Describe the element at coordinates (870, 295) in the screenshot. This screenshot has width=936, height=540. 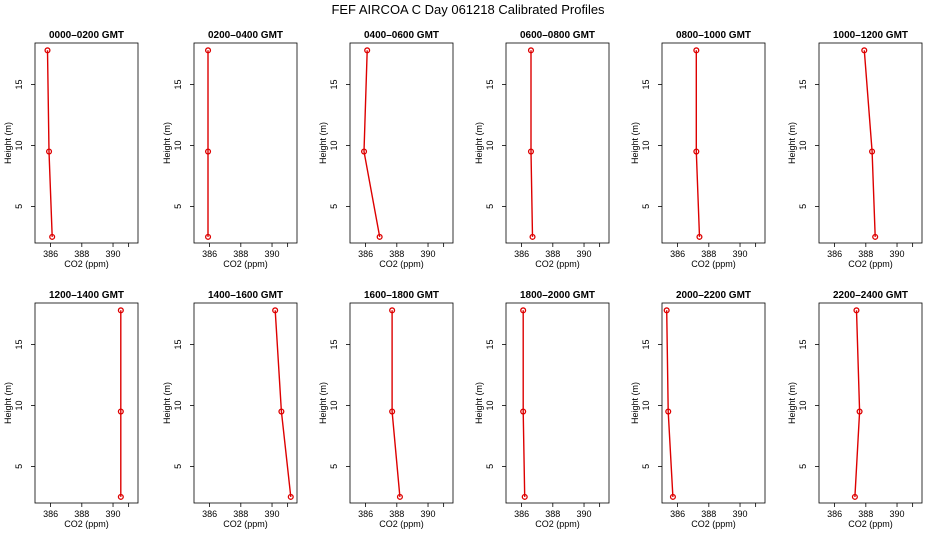
I see `panel-title: 2200–2400 GMT` at that location.